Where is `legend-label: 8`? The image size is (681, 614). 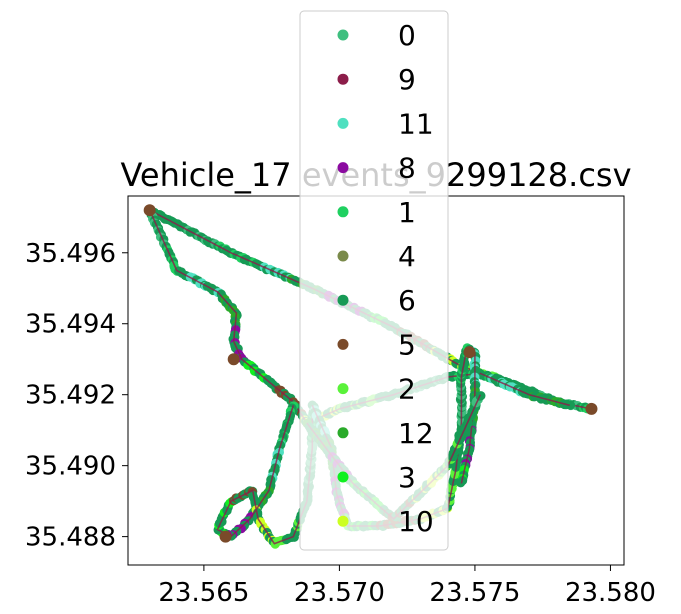
legend-label: 8 is located at coordinates (407, 168).